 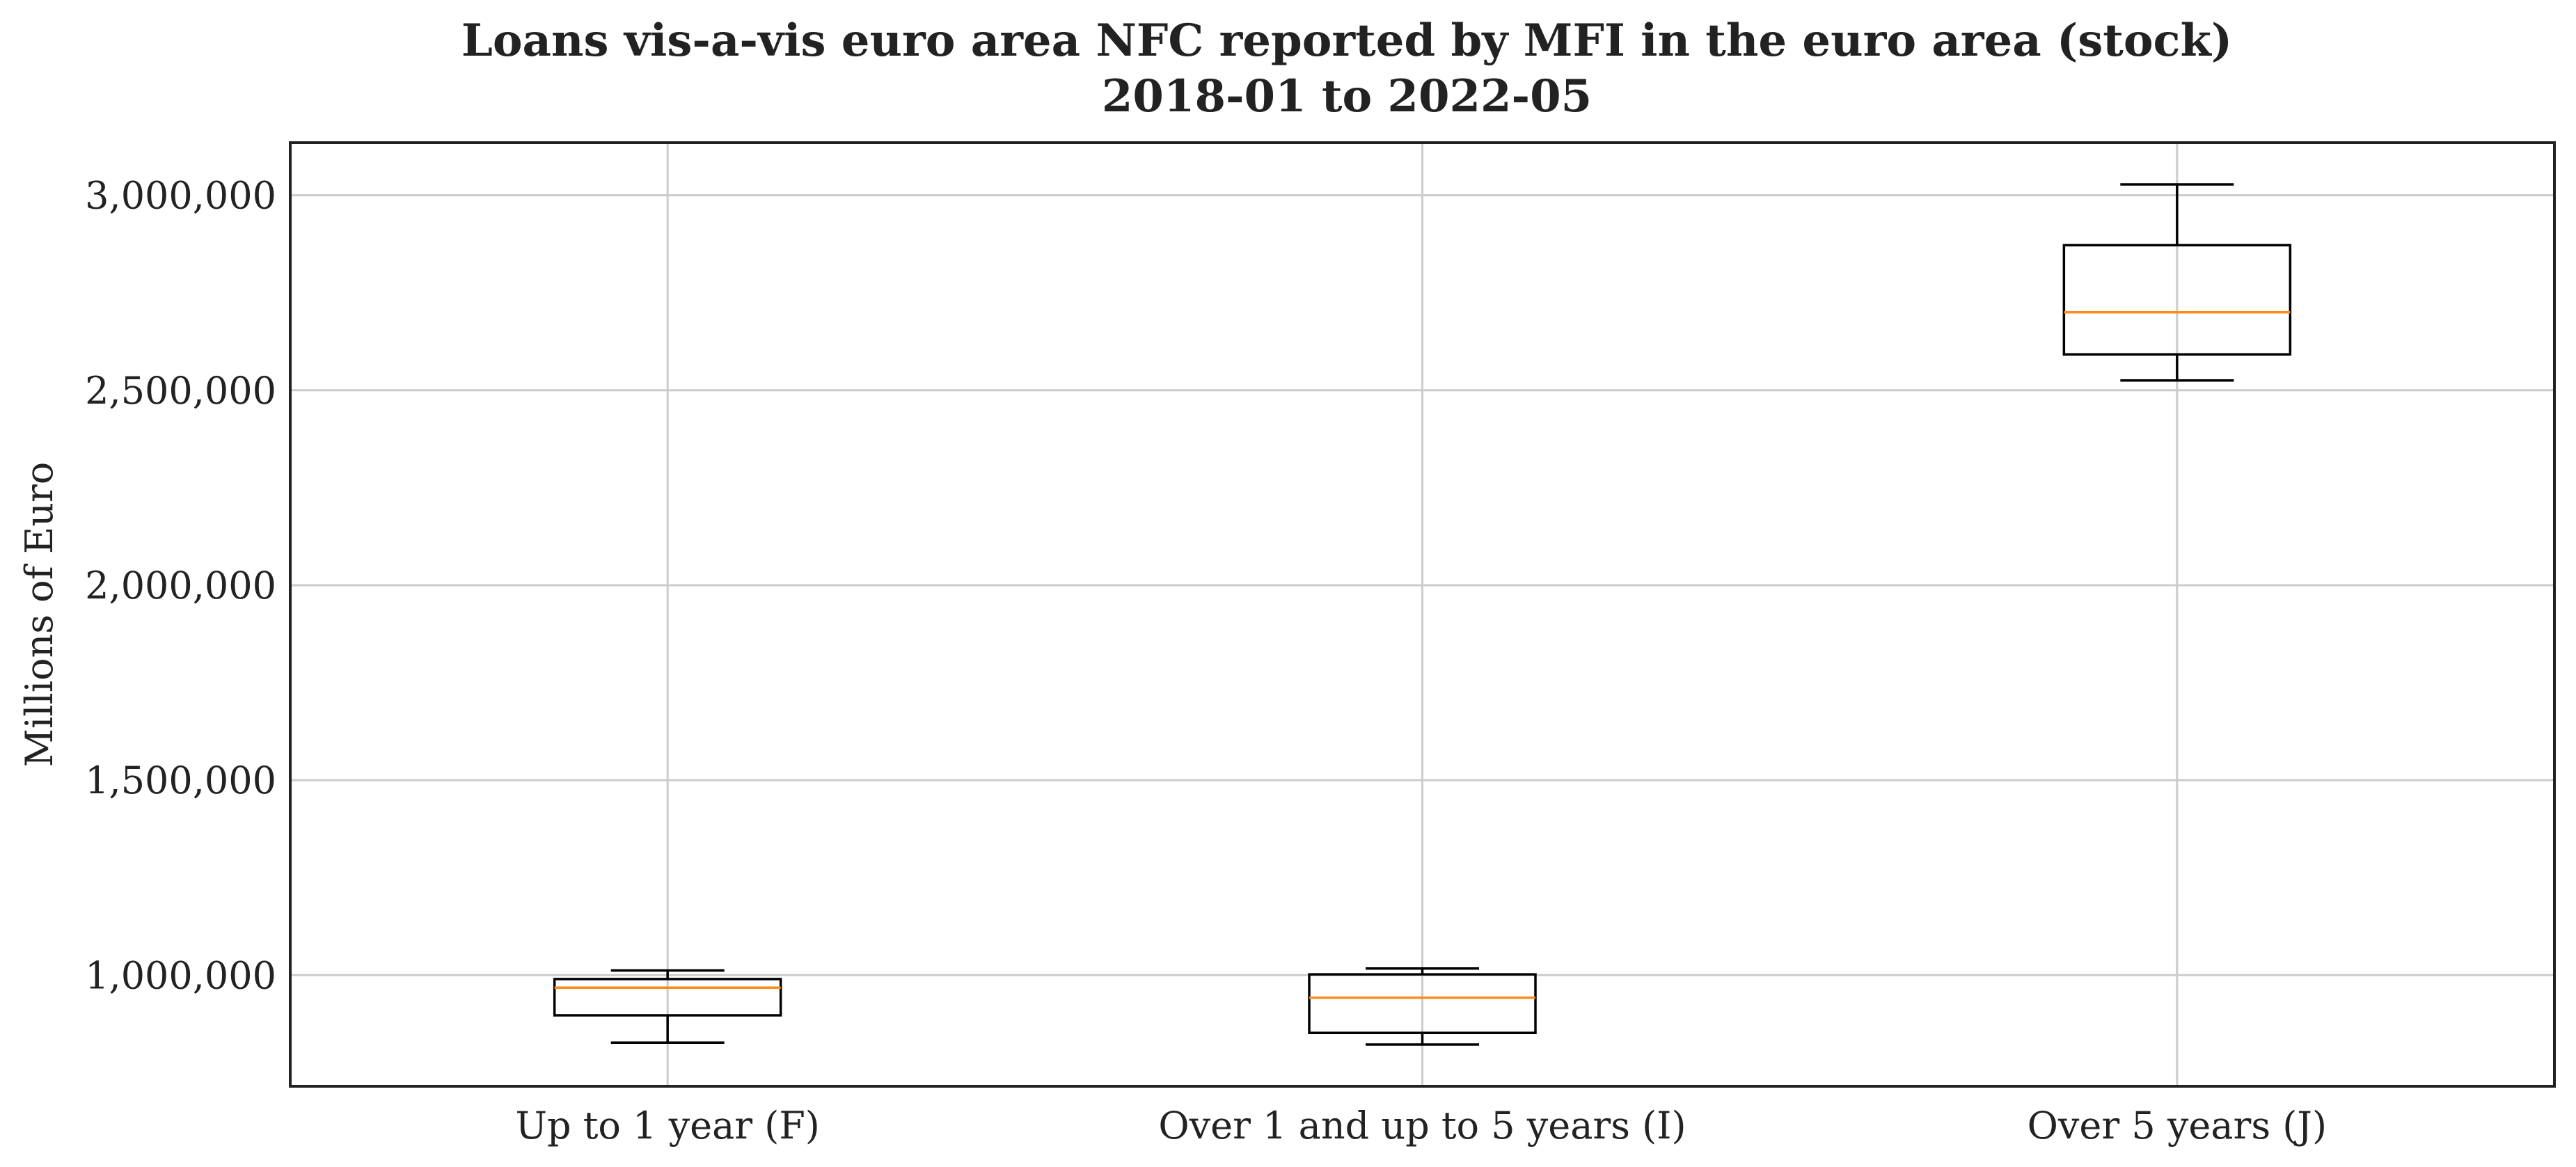 What do you see at coordinates (1347, 96) in the screenshot?
I see `chart-subtitle: 2018-01 to 2022-05` at bounding box center [1347, 96].